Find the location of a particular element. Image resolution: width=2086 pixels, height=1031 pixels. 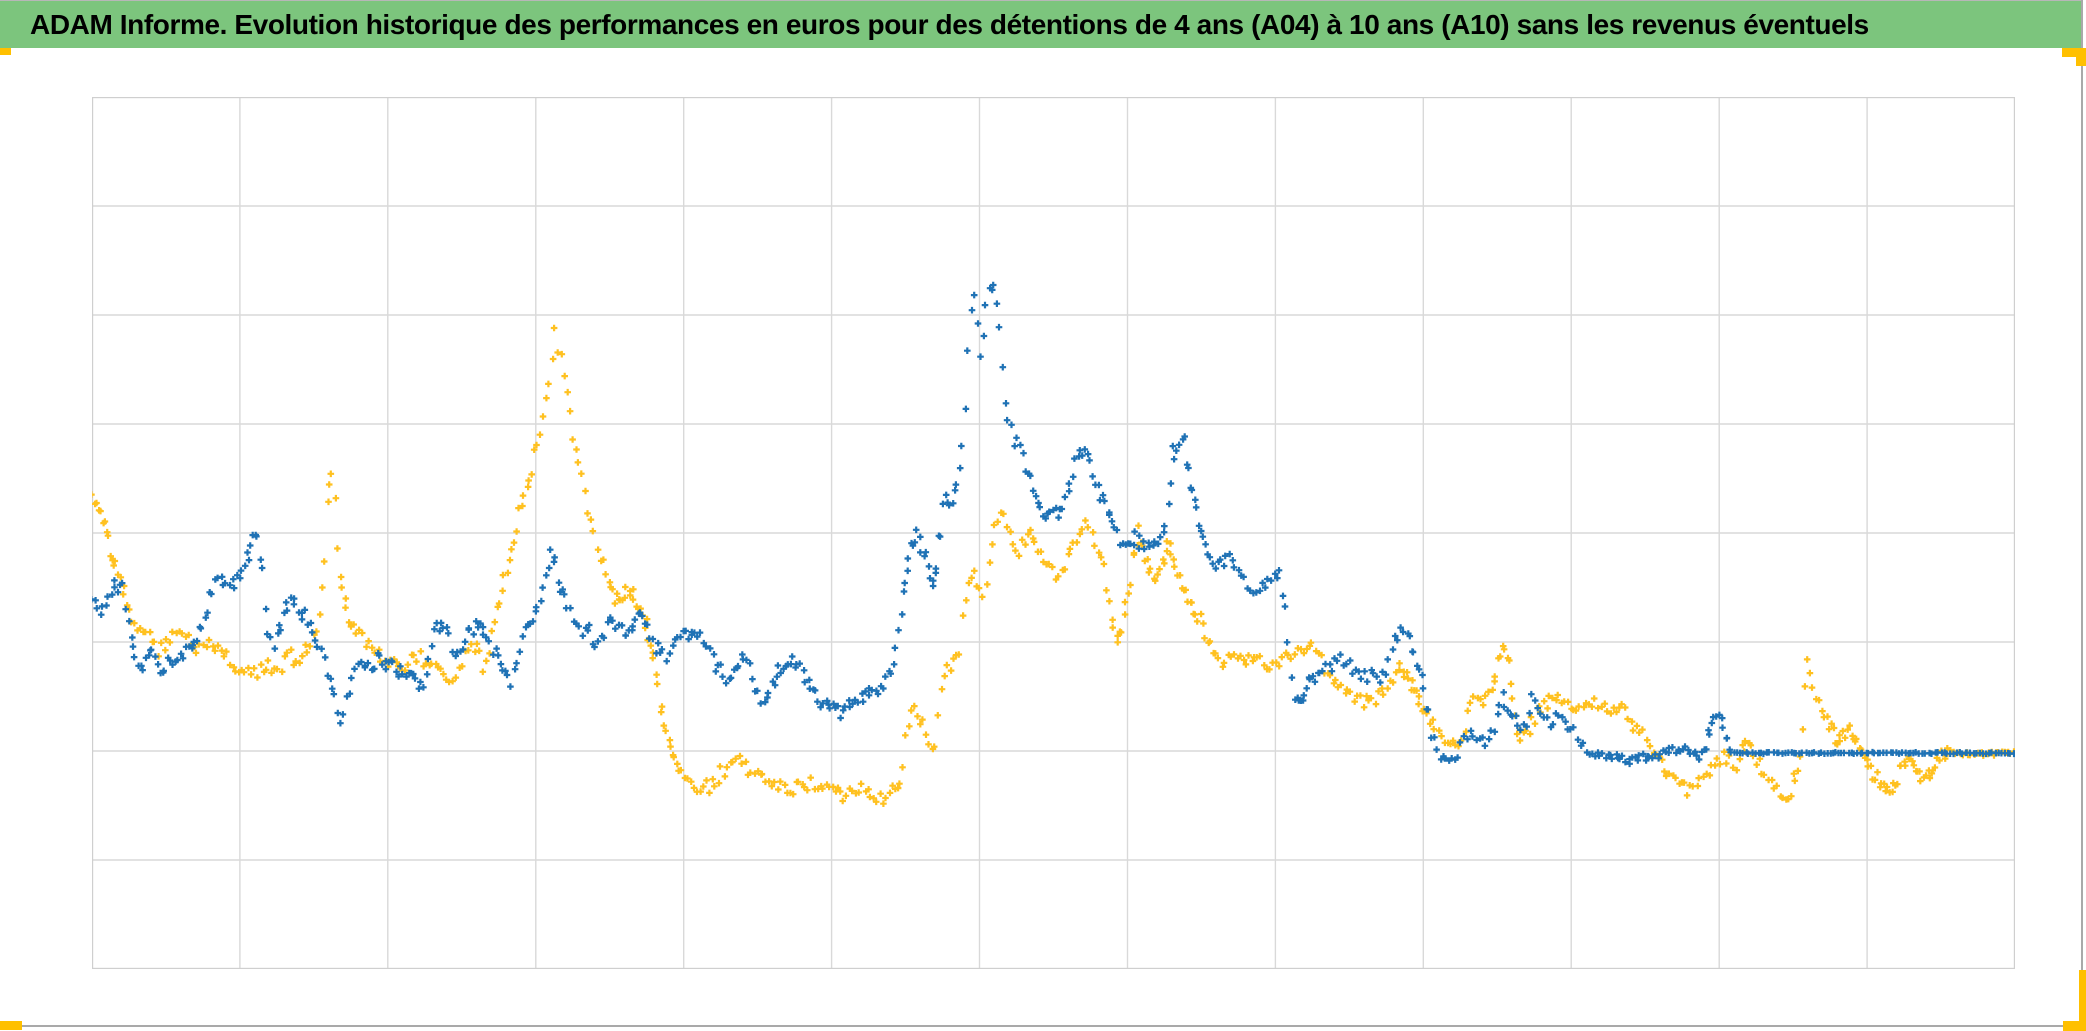

corner-mark-top-right-v is located at coordinates (2081, 61).